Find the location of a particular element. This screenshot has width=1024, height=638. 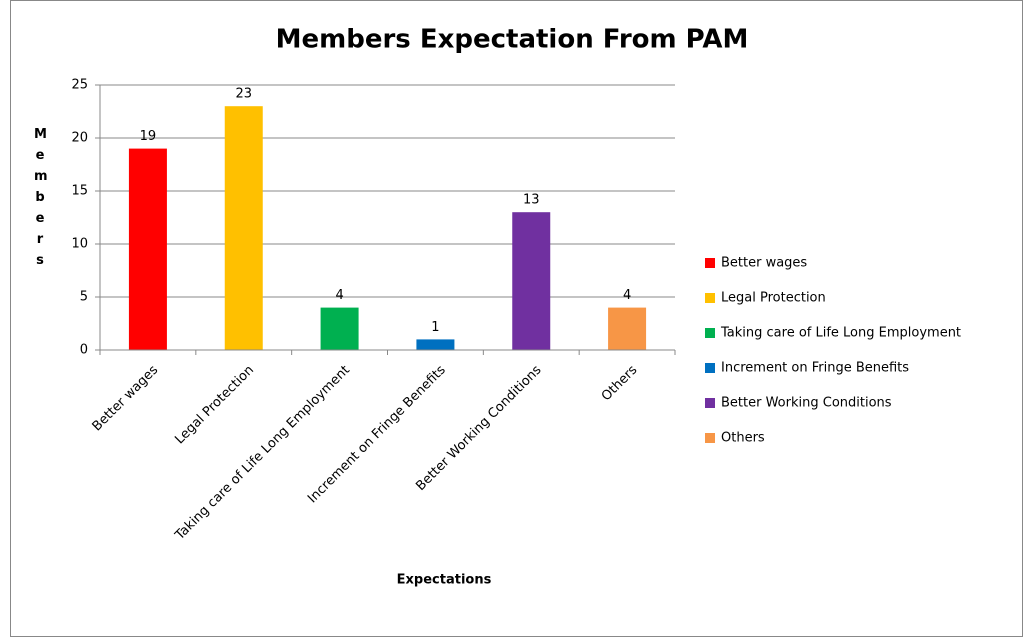

y-tick-label: 0 is located at coordinates (84, 350).